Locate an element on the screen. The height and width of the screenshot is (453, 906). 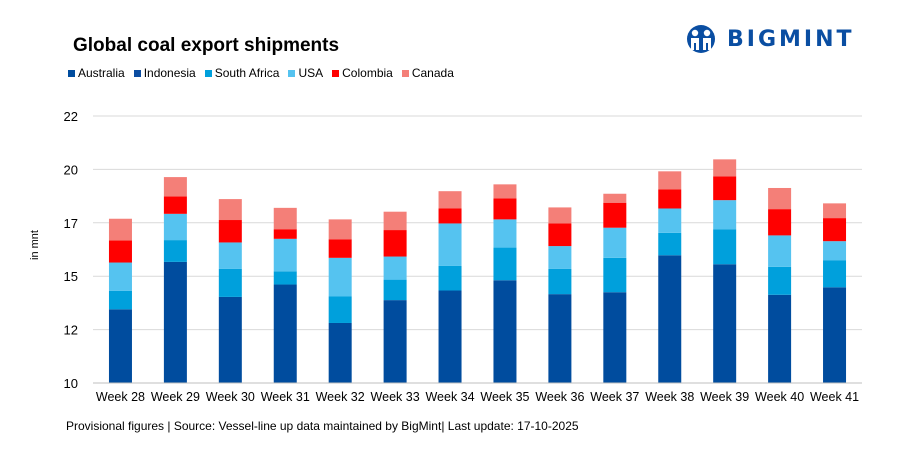
legend-item-australia: Australia is located at coordinates (96, 73).